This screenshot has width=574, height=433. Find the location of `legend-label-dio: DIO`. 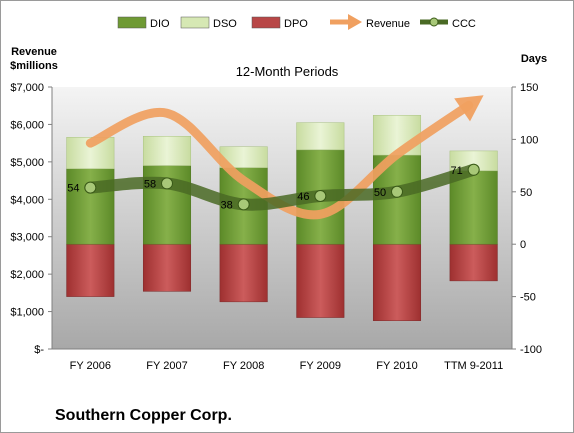

legend-label-dio: DIO is located at coordinates (160, 24).